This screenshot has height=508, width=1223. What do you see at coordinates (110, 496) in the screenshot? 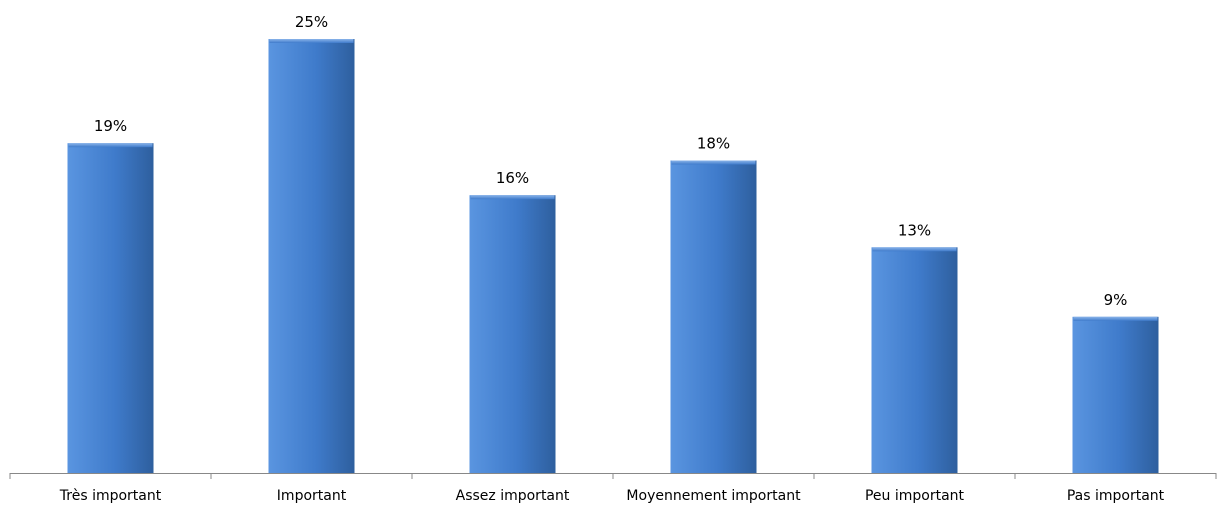
I see `x-tick-label-0: Très important` at bounding box center [110, 496].